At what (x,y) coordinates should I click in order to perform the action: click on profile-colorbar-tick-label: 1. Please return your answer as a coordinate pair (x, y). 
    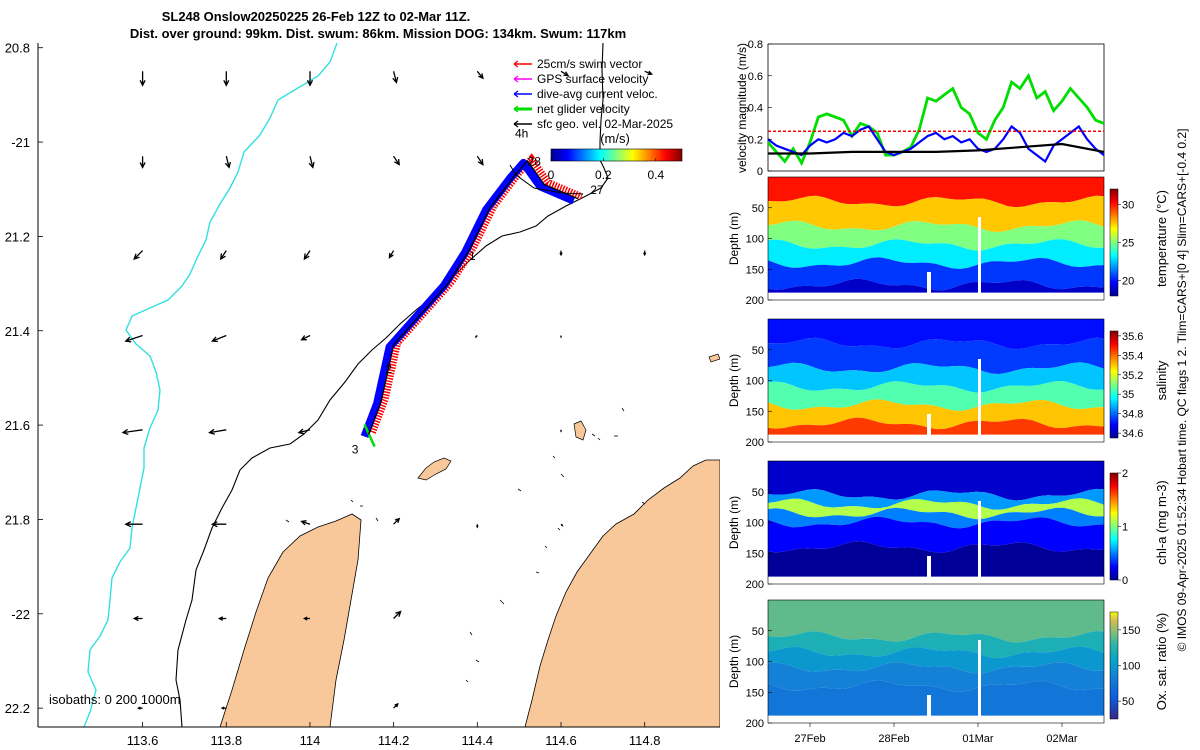
    Looking at the image, I should click on (1125, 528).